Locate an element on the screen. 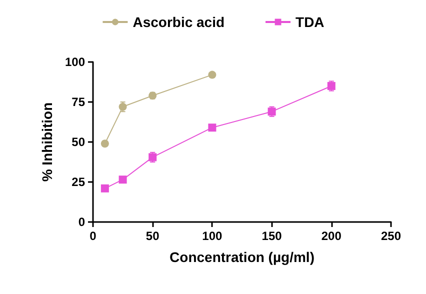 The height and width of the screenshot is (294, 426). x-tick-label: 100 is located at coordinates (212, 236).